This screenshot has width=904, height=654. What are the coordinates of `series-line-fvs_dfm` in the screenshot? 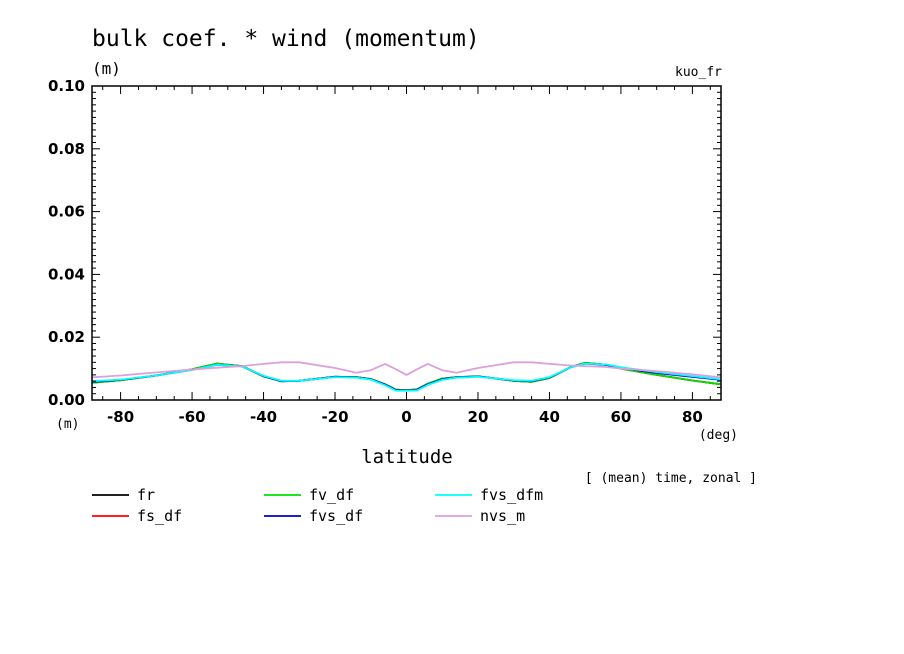 It's located at (406, 377).